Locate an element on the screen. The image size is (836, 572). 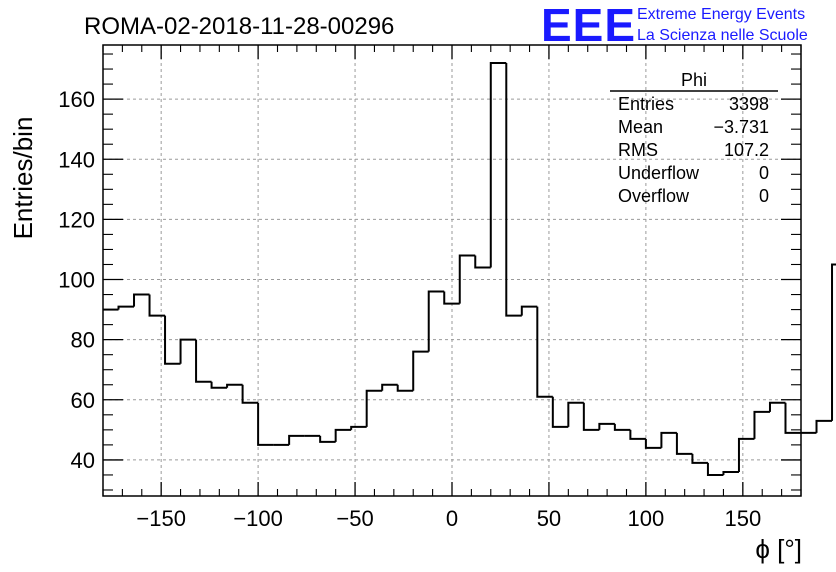
chart-title: ROMA-02-2018-11-28-00296 is located at coordinates (239, 26).